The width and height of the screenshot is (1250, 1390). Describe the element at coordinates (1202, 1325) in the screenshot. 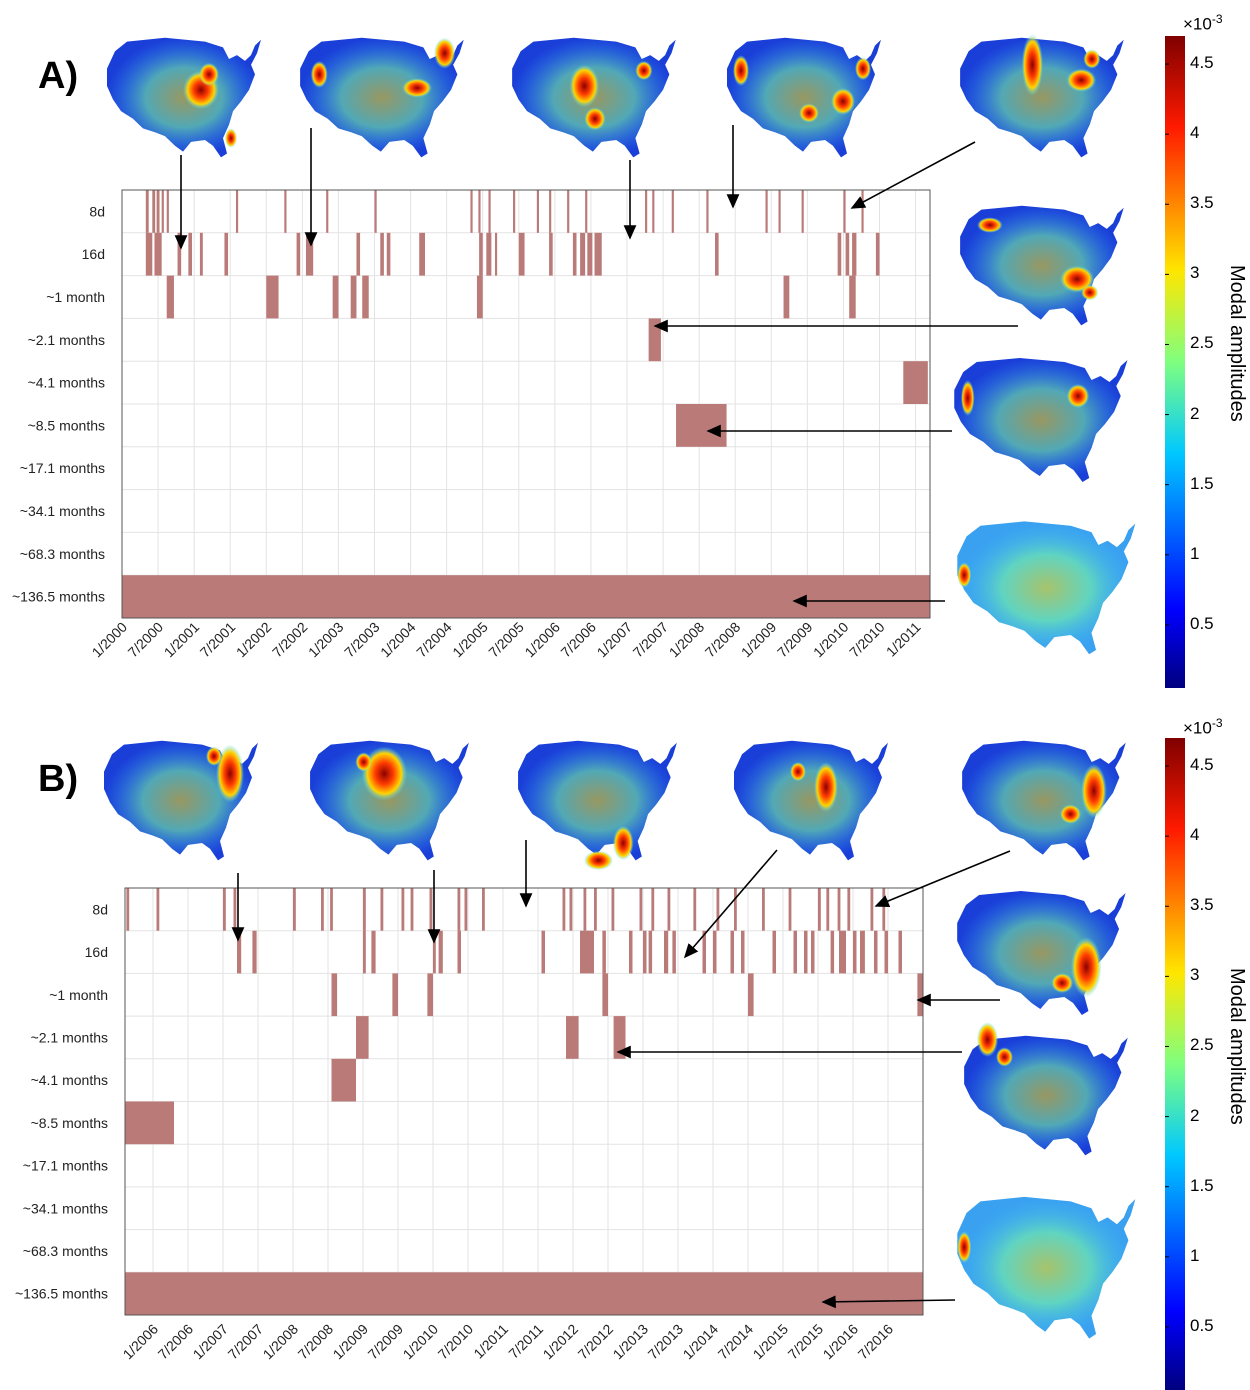

I see `colorbar-tick-label: 0.5` at that location.